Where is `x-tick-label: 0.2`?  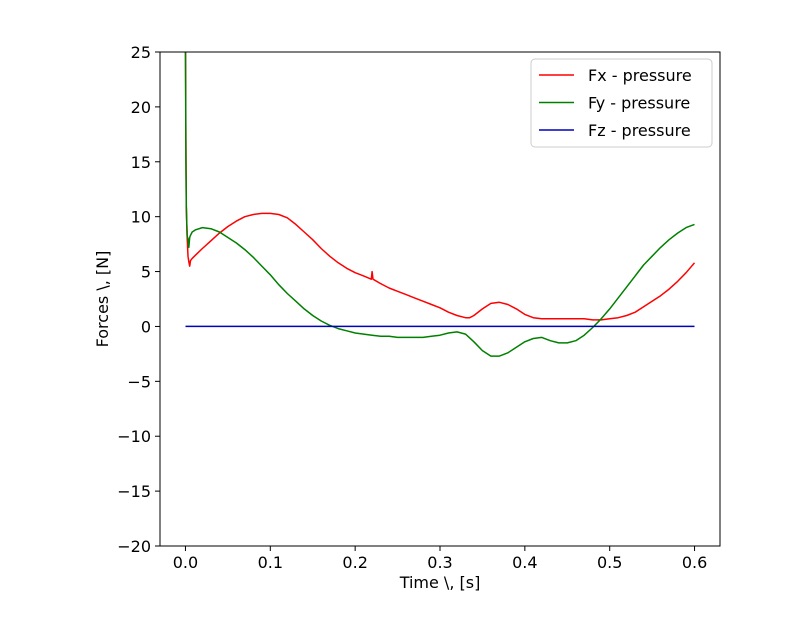
x-tick-label: 0.2 is located at coordinates (354, 562).